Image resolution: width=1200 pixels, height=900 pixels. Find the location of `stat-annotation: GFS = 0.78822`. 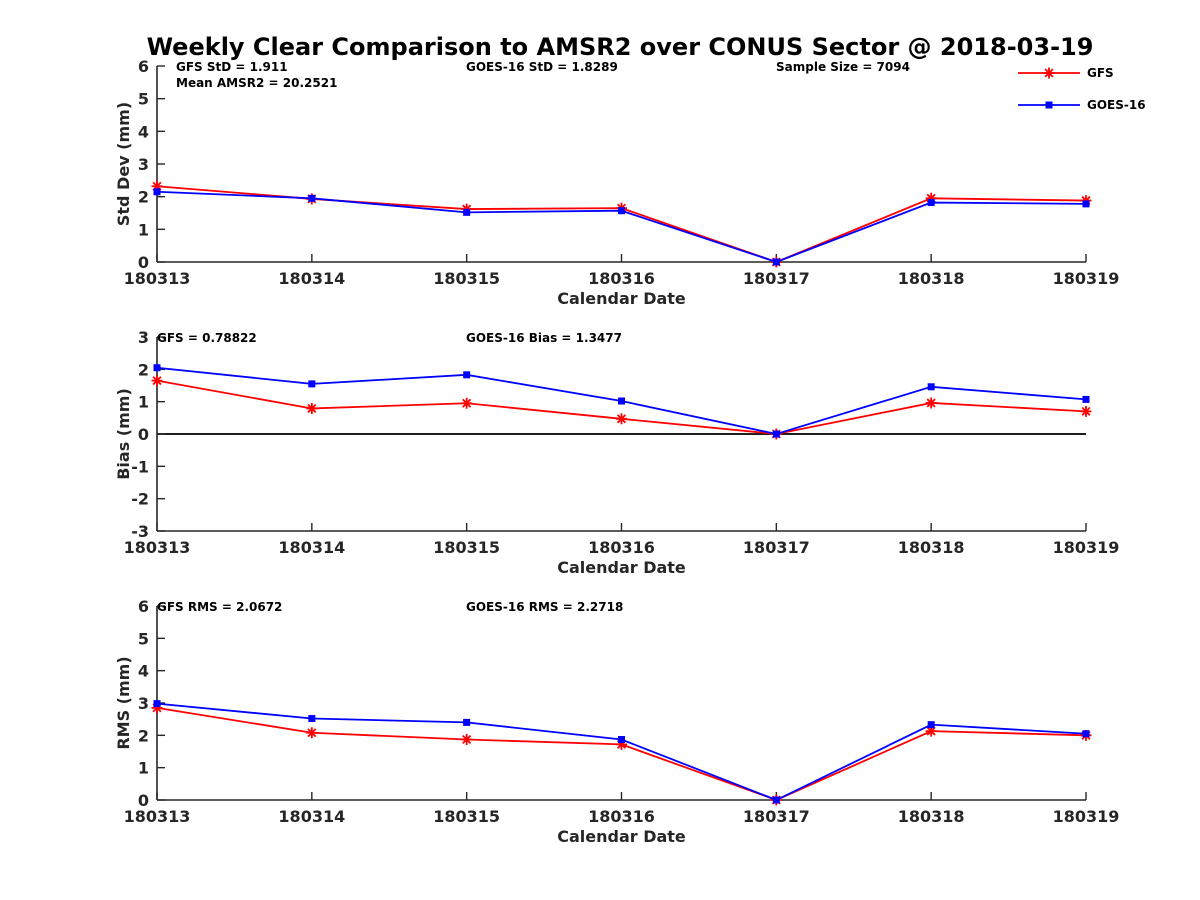

stat-annotation: GFS = 0.78822 is located at coordinates (207, 338).